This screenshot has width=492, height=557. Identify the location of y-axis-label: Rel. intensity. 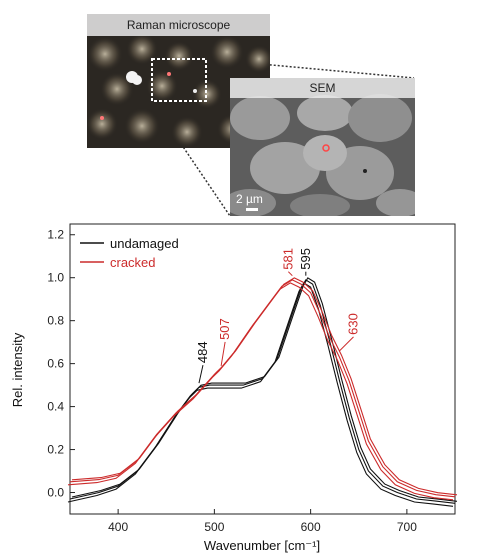
(17, 369).